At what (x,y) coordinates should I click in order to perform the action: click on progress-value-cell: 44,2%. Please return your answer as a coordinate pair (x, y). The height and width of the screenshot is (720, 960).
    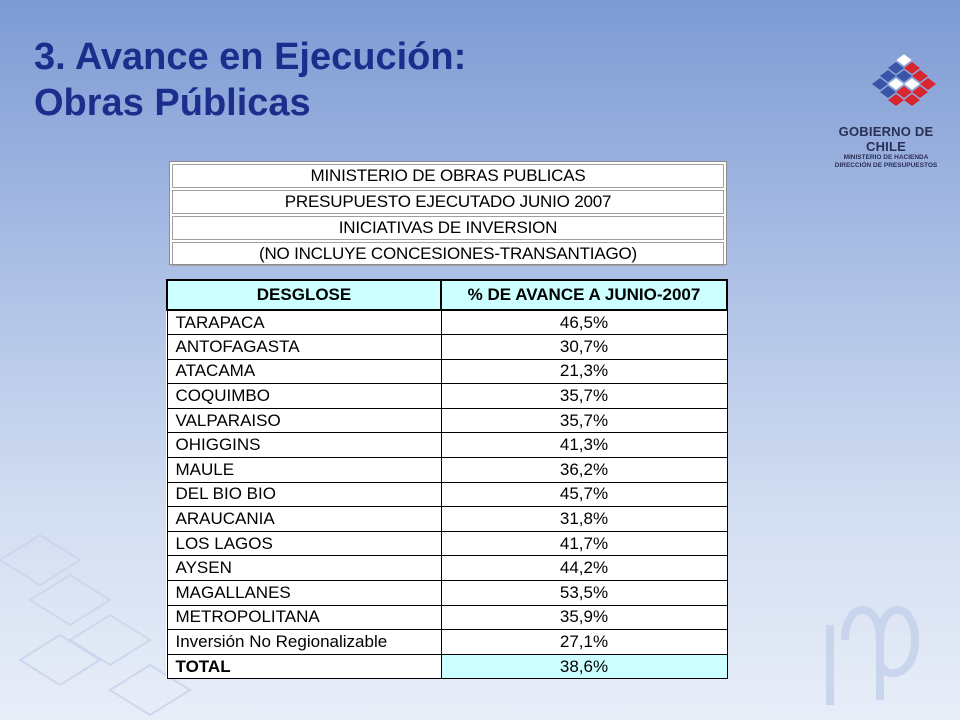
    Looking at the image, I should click on (584, 568).